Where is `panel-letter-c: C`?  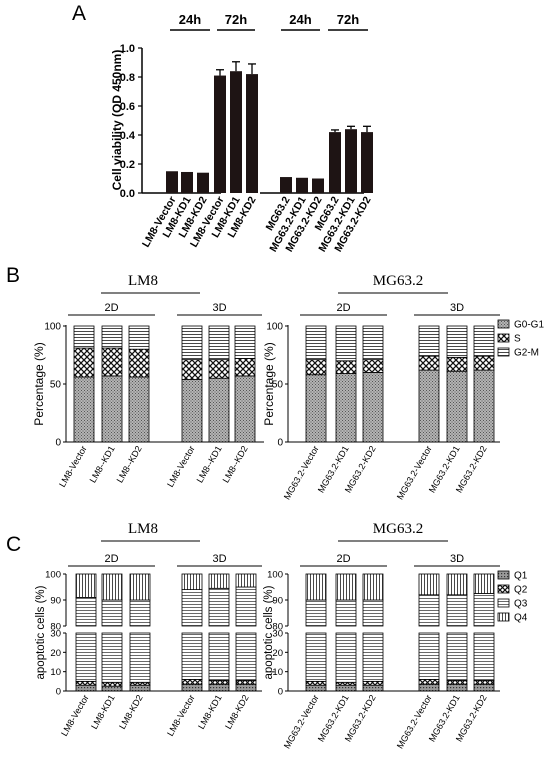 panel-letter-c: C is located at coordinates (13, 544).